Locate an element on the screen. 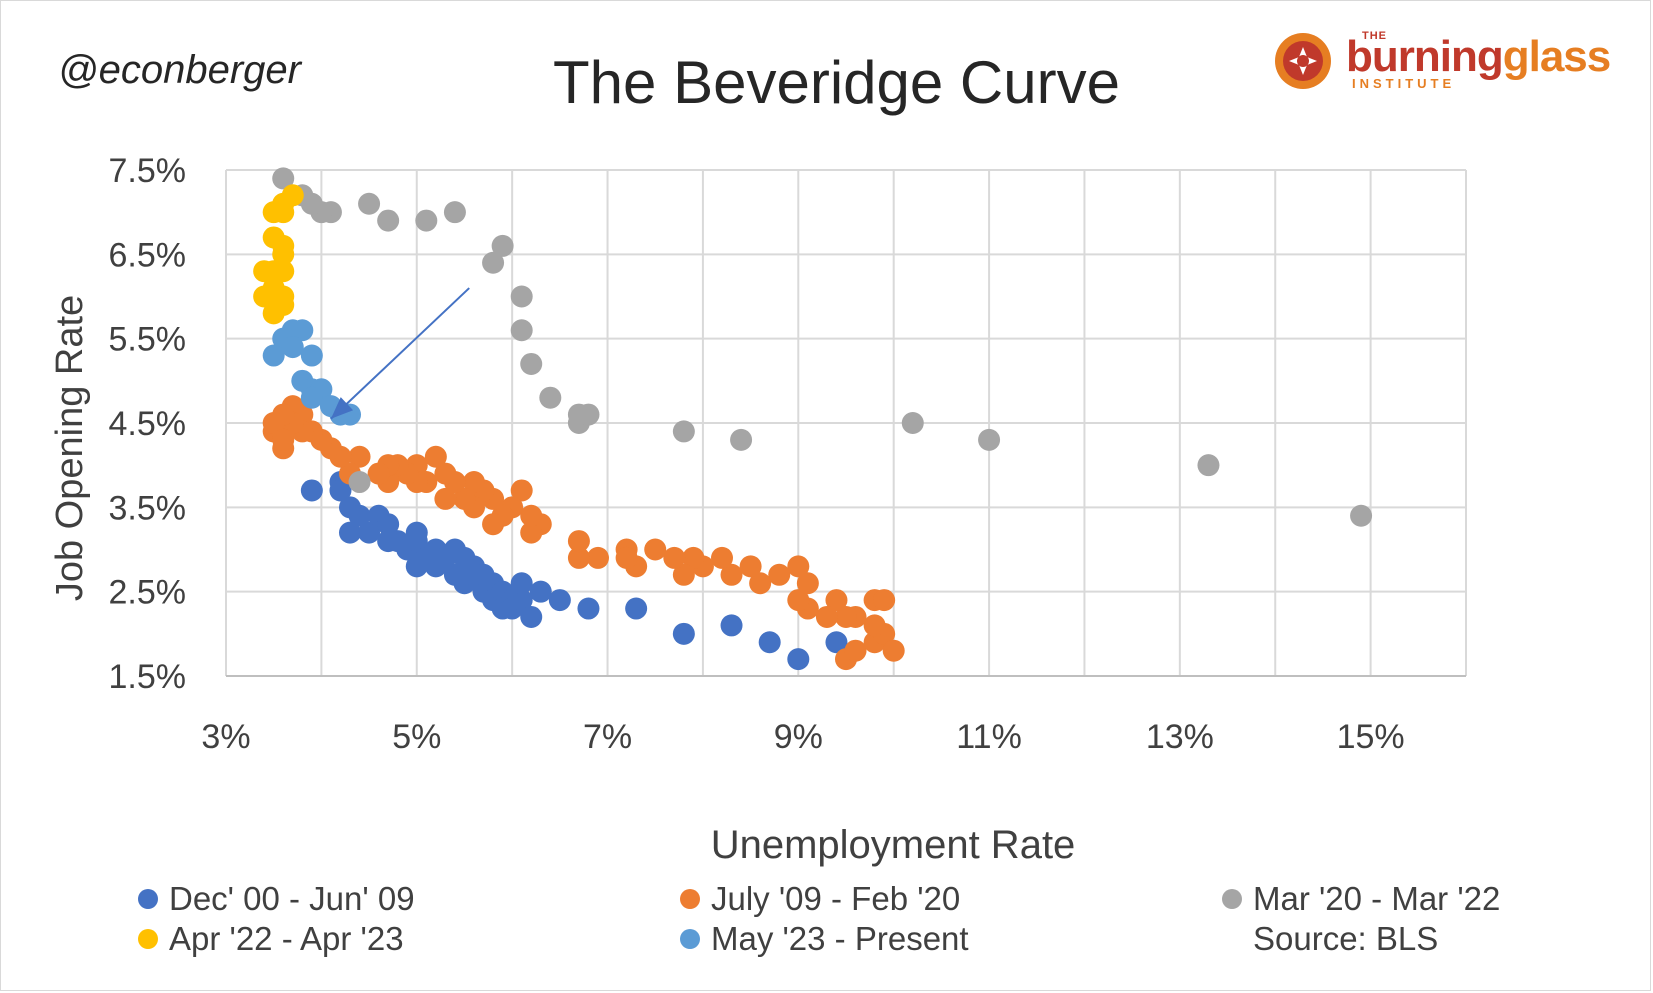 The image size is (1653, 993). logo-wordmark: burningglass is located at coordinates (1478, 57).